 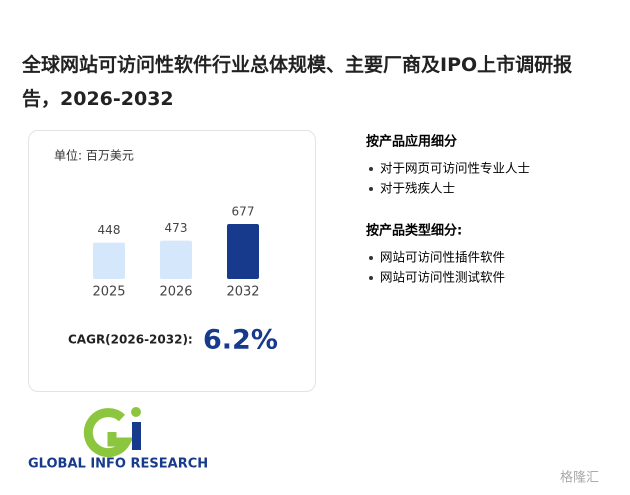 I want to click on value-label: 473, so click(x=176, y=228).